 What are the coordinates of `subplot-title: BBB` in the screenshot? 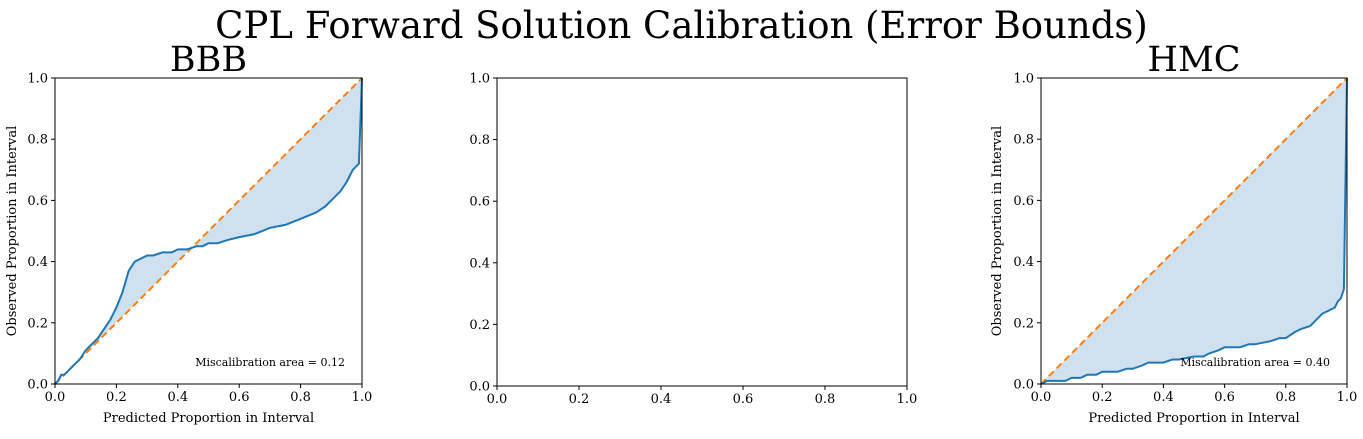 It's located at (208, 60).